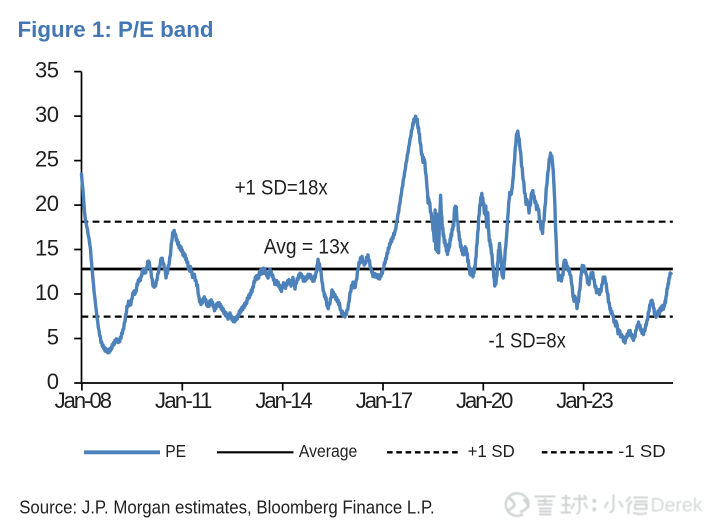 The image size is (712, 527). I want to click on svg-text: Avg = 13x, so click(307, 247).